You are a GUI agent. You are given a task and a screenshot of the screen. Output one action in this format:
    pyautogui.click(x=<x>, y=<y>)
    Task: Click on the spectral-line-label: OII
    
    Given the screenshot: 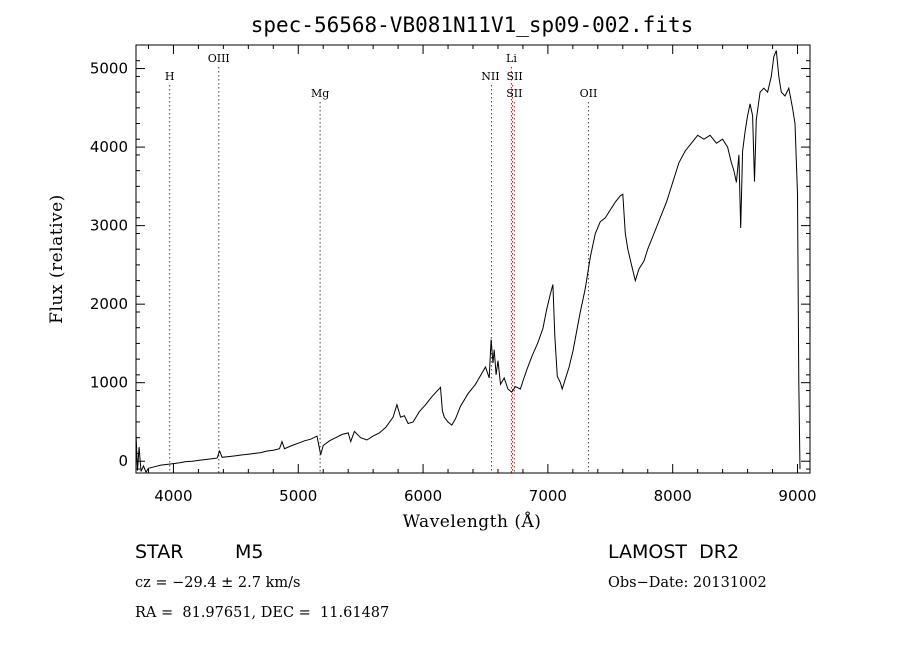 What is the action you would take?
    pyautogui.click(x=589, y=93)
    